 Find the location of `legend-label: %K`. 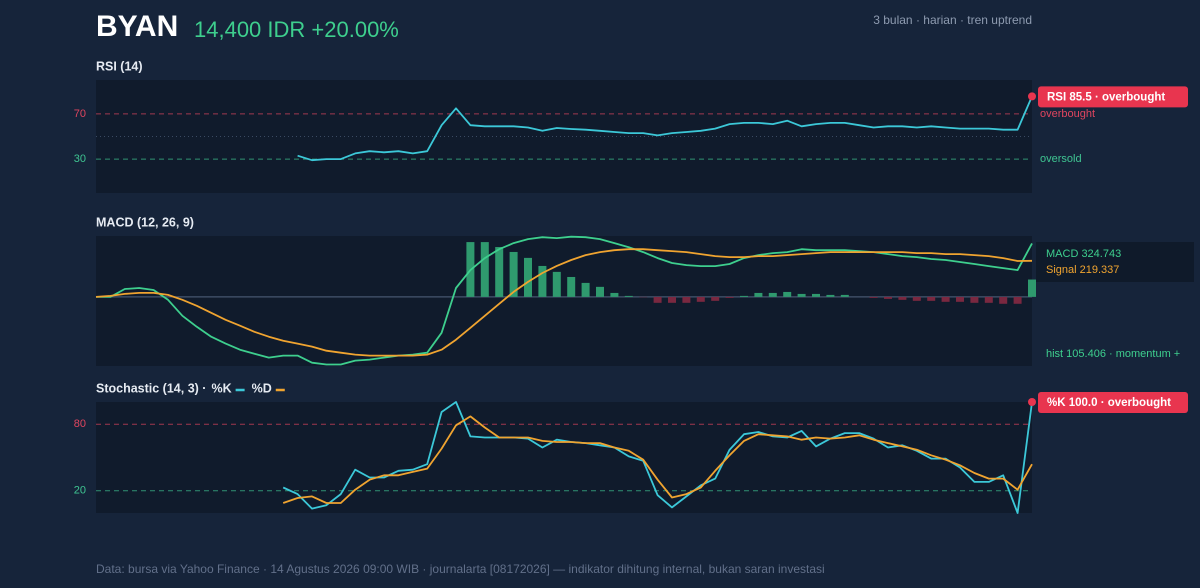

legend-label: %K is located at coordinates (221, 388).